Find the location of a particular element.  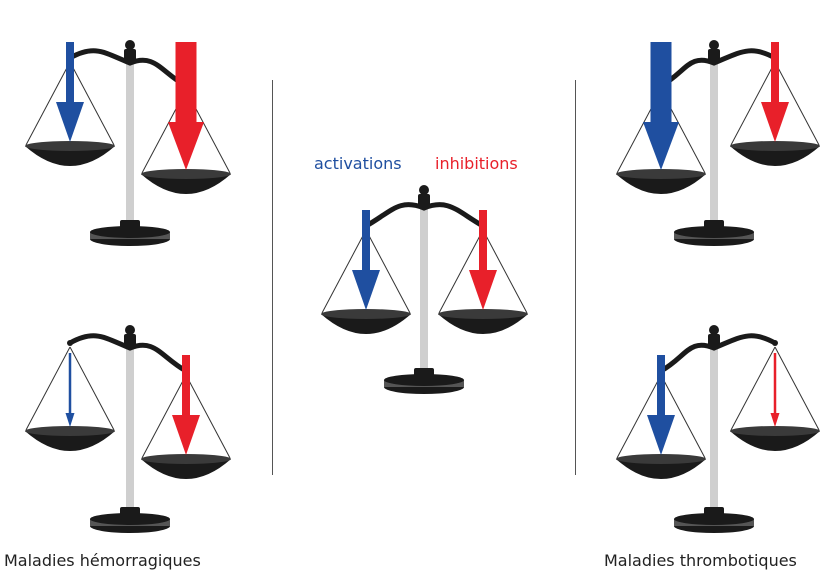

caption-thrombotic: Maladies thrombotiques is located at coordinates (700, 560).